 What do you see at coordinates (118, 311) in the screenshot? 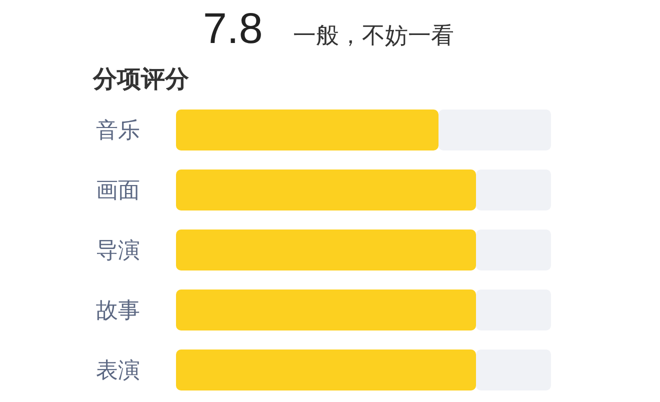
I see `y-tick-label: 故事` at bounding box center [118, 311].